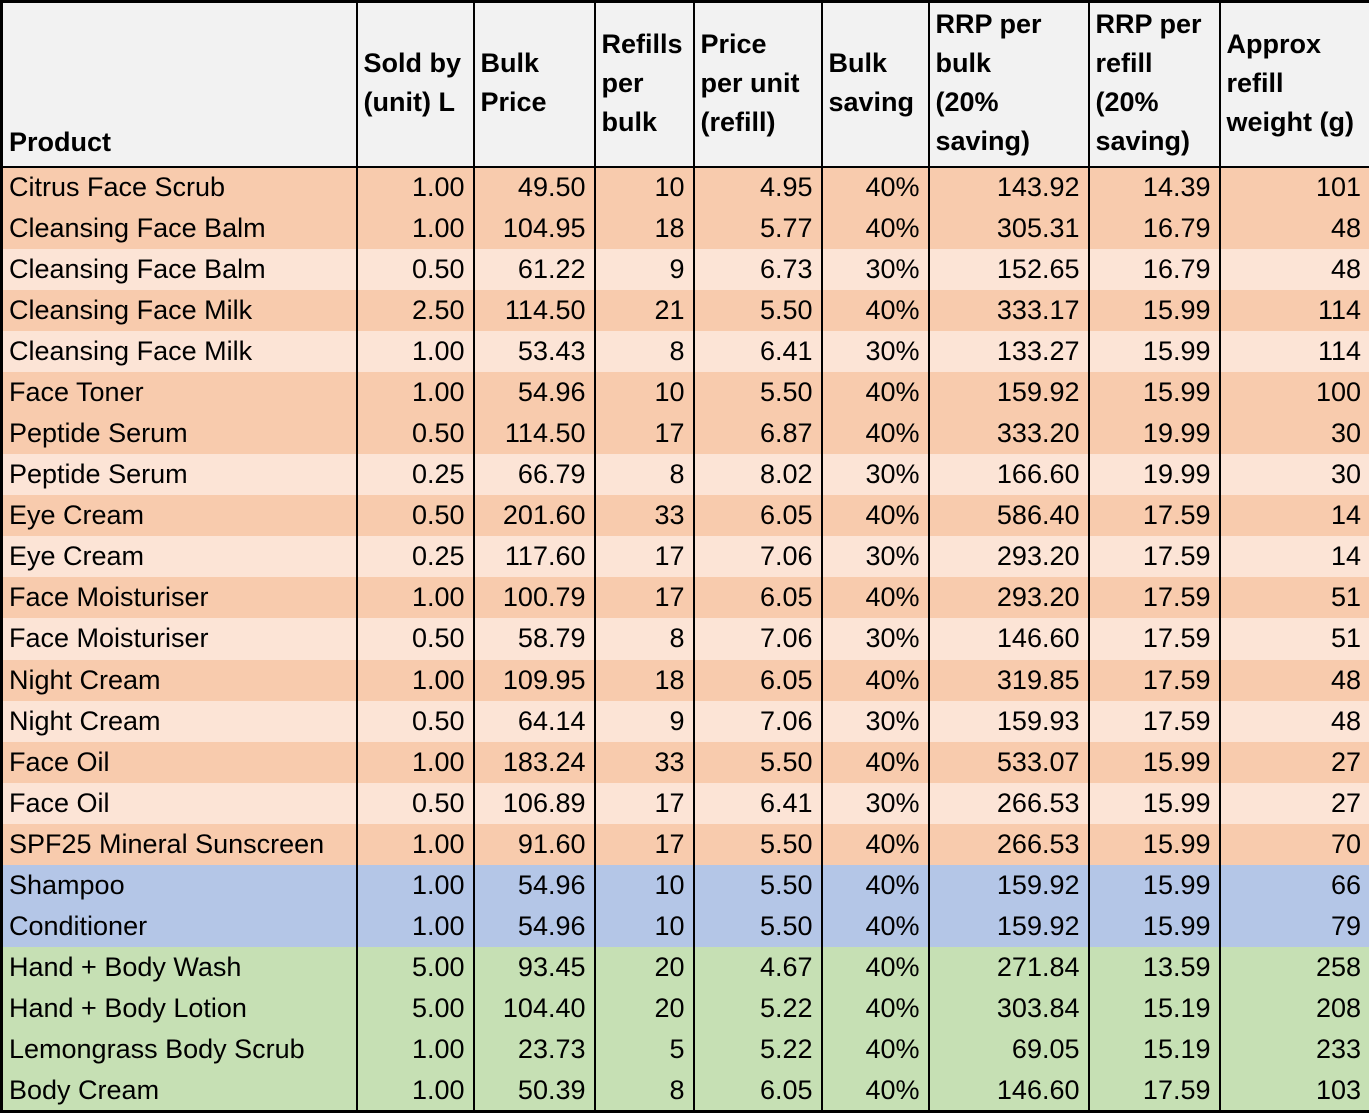  I want to click on cell-rrp-per-bulk: 333.20, so click(1008, 434).